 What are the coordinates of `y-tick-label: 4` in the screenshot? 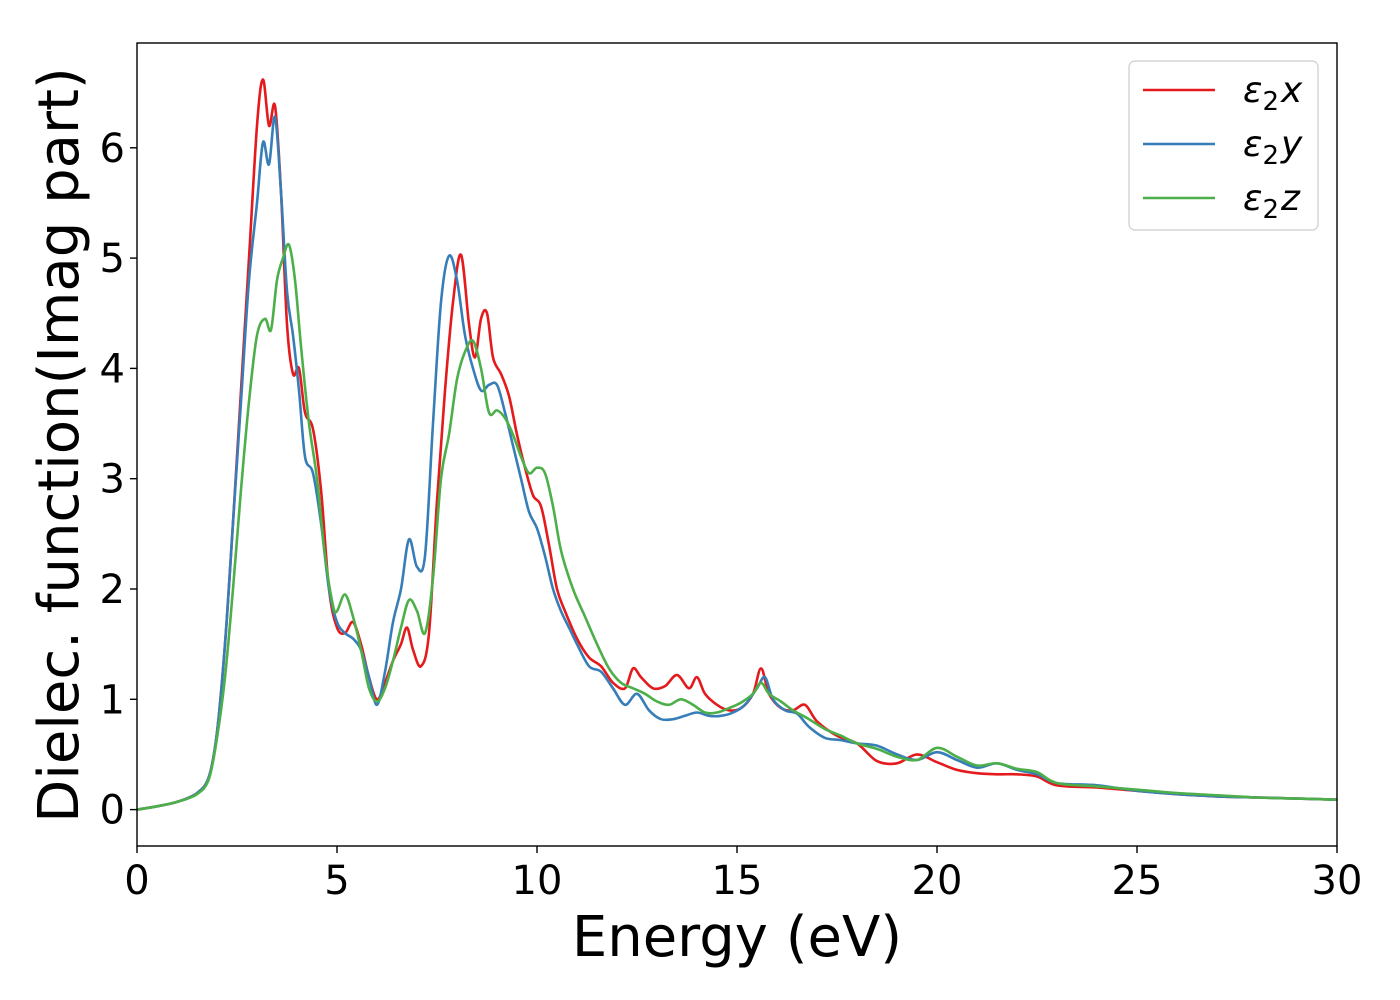 It's located at (112, 369).